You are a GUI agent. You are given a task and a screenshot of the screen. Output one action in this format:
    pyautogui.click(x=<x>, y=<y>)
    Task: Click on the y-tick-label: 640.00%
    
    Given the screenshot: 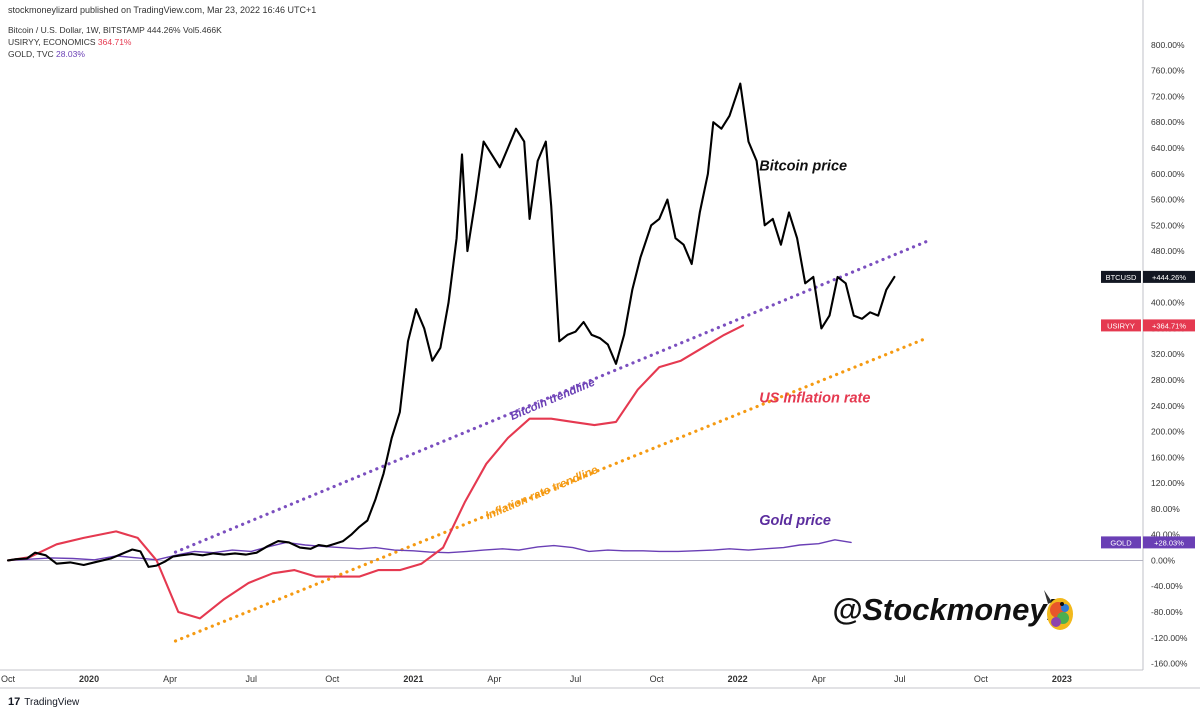 What is the action you would take?
    pyautogui.click(x=1168, y=148)
    